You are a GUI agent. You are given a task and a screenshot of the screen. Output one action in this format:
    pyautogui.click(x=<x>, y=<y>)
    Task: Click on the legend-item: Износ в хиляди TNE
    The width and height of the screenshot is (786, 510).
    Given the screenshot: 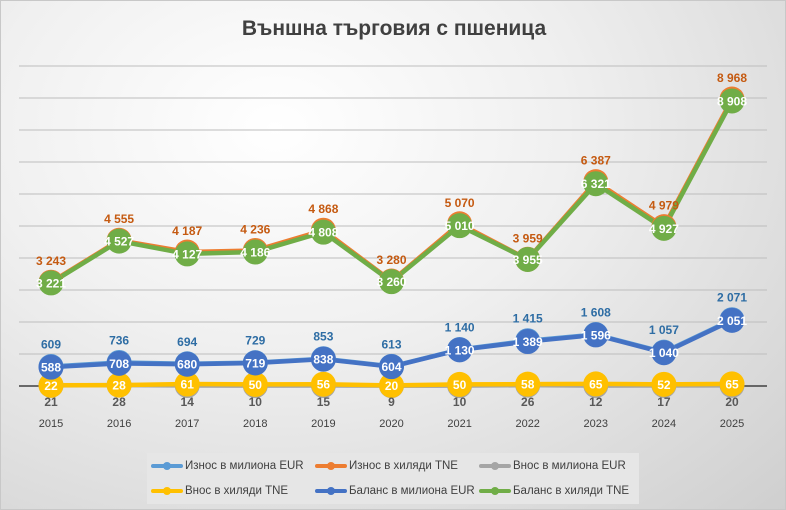 What is the action you would take?
    pyautogui.click(x=393, y=466)
    